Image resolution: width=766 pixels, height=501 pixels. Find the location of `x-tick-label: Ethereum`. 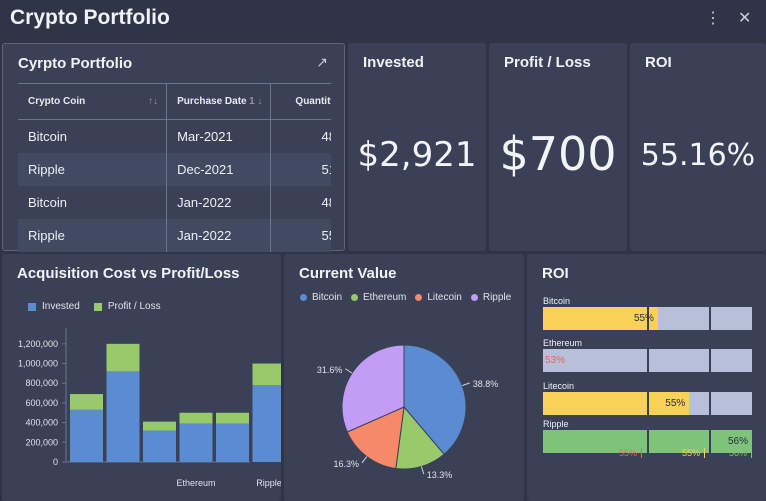

x-tick-label: Ethereum is located at coordinates (195, 483).